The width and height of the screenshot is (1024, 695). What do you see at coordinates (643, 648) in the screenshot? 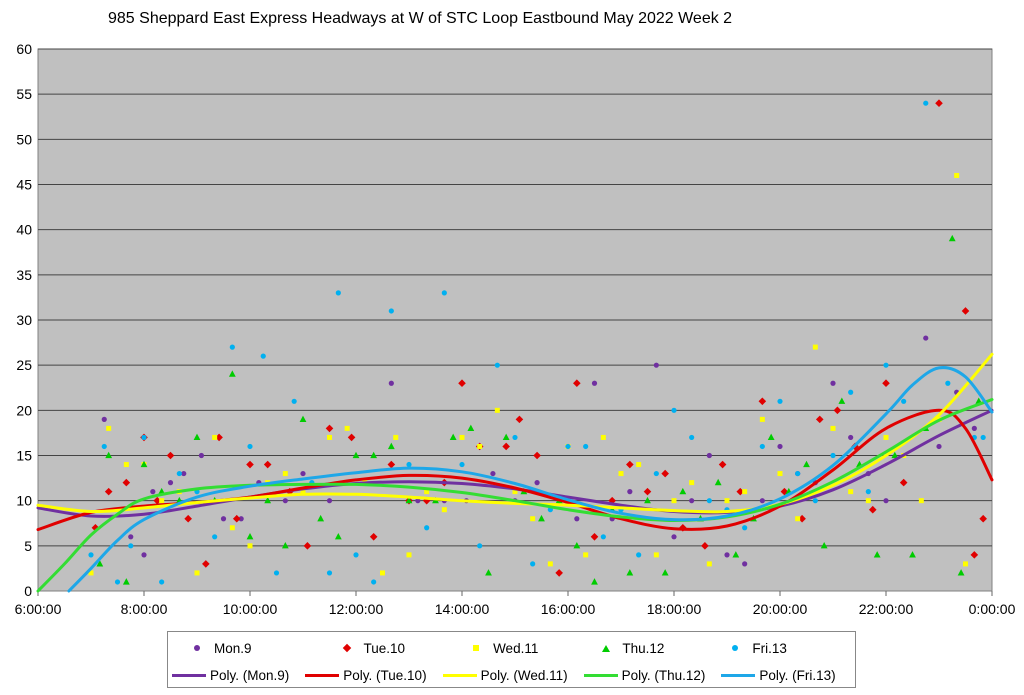
I see `legend-label-thu12: Thu.12` at bounding box center [643, 648].